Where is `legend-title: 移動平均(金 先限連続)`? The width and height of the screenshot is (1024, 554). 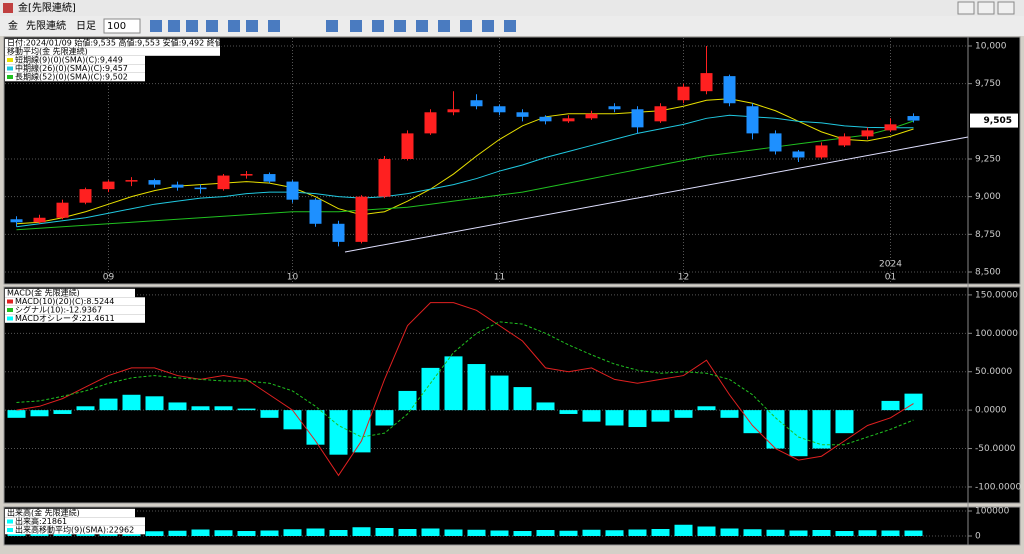 legend-title: 移動平均(金 先限連続) is located at coordinates (47, 51).